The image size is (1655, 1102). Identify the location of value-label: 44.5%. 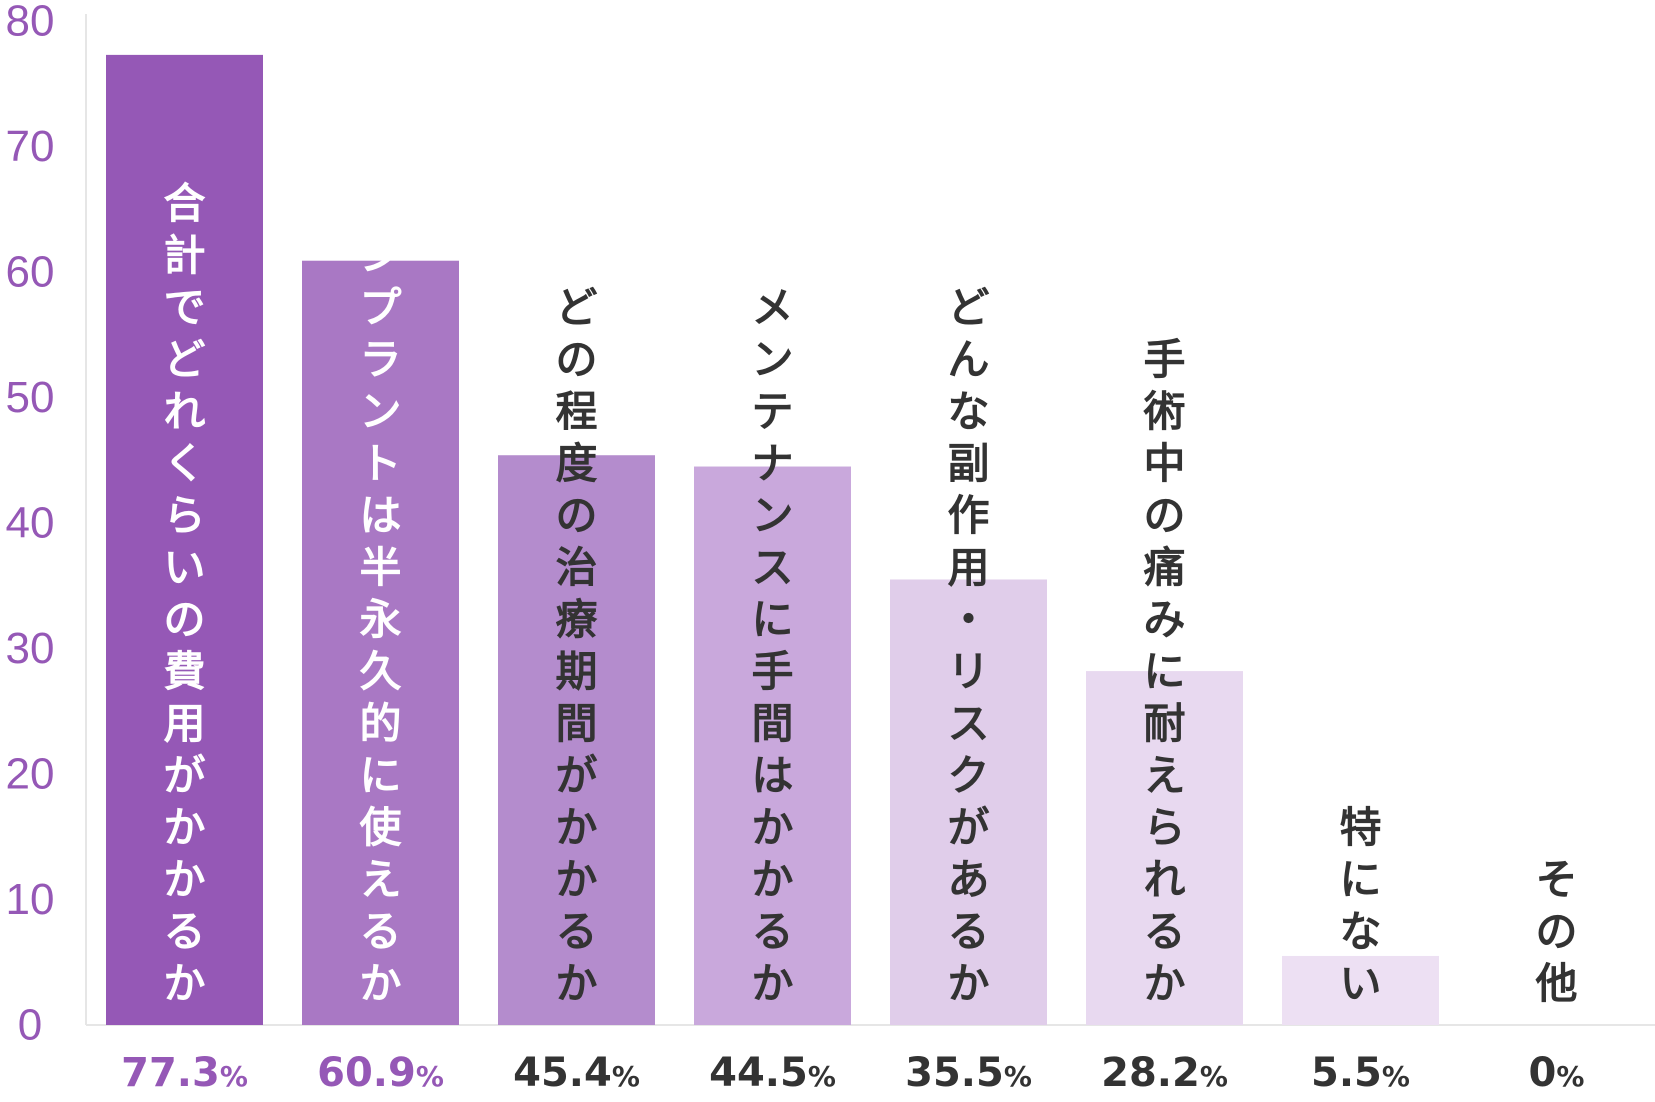
(772, 1073).